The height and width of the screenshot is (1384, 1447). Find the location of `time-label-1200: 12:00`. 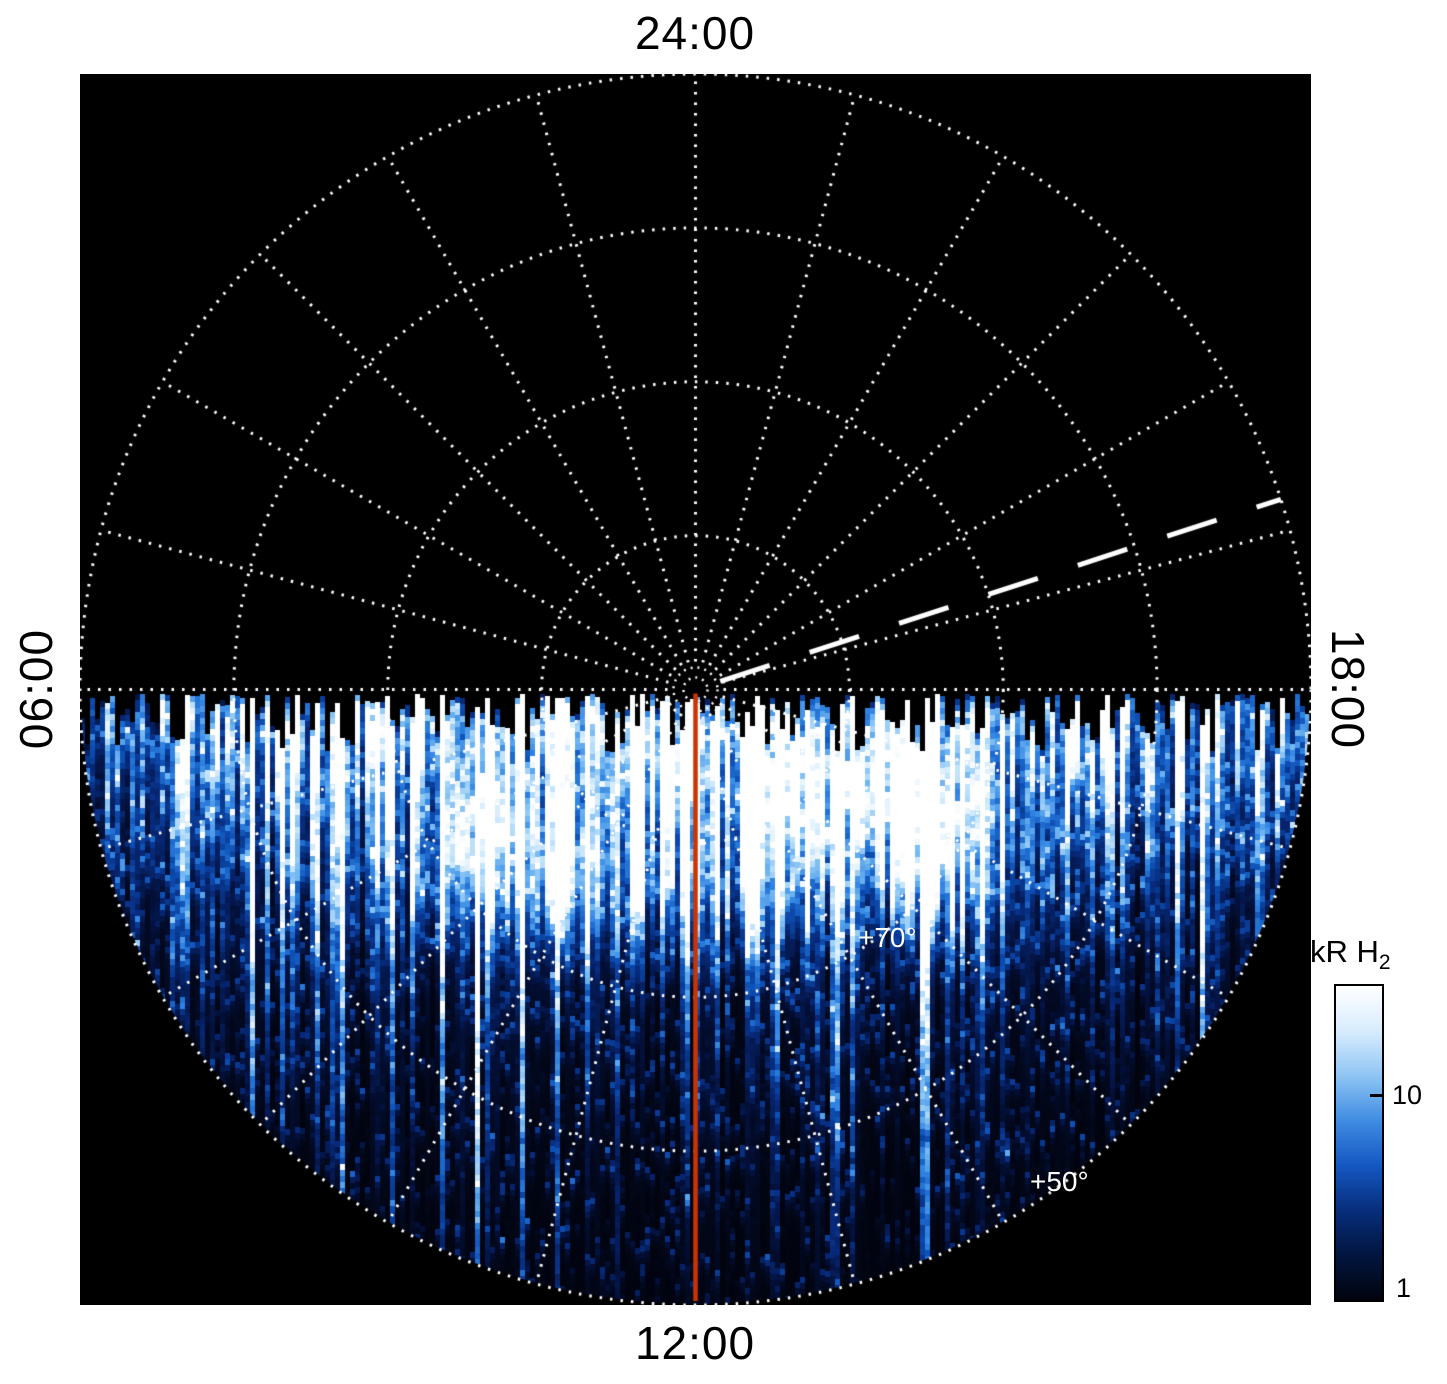

time-label-1200: 12:00 is located at coordinates (695, 1343).